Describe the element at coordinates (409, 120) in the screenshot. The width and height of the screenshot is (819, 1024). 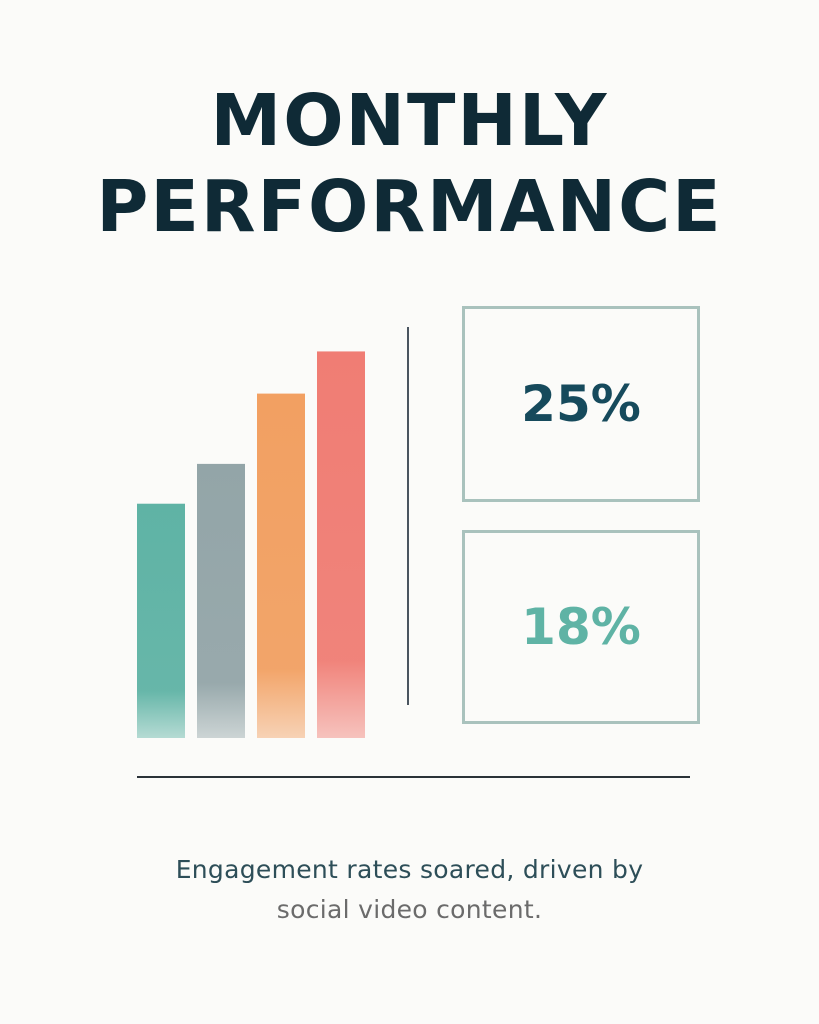
I see `title-line-1: MONTHLY` at that location.